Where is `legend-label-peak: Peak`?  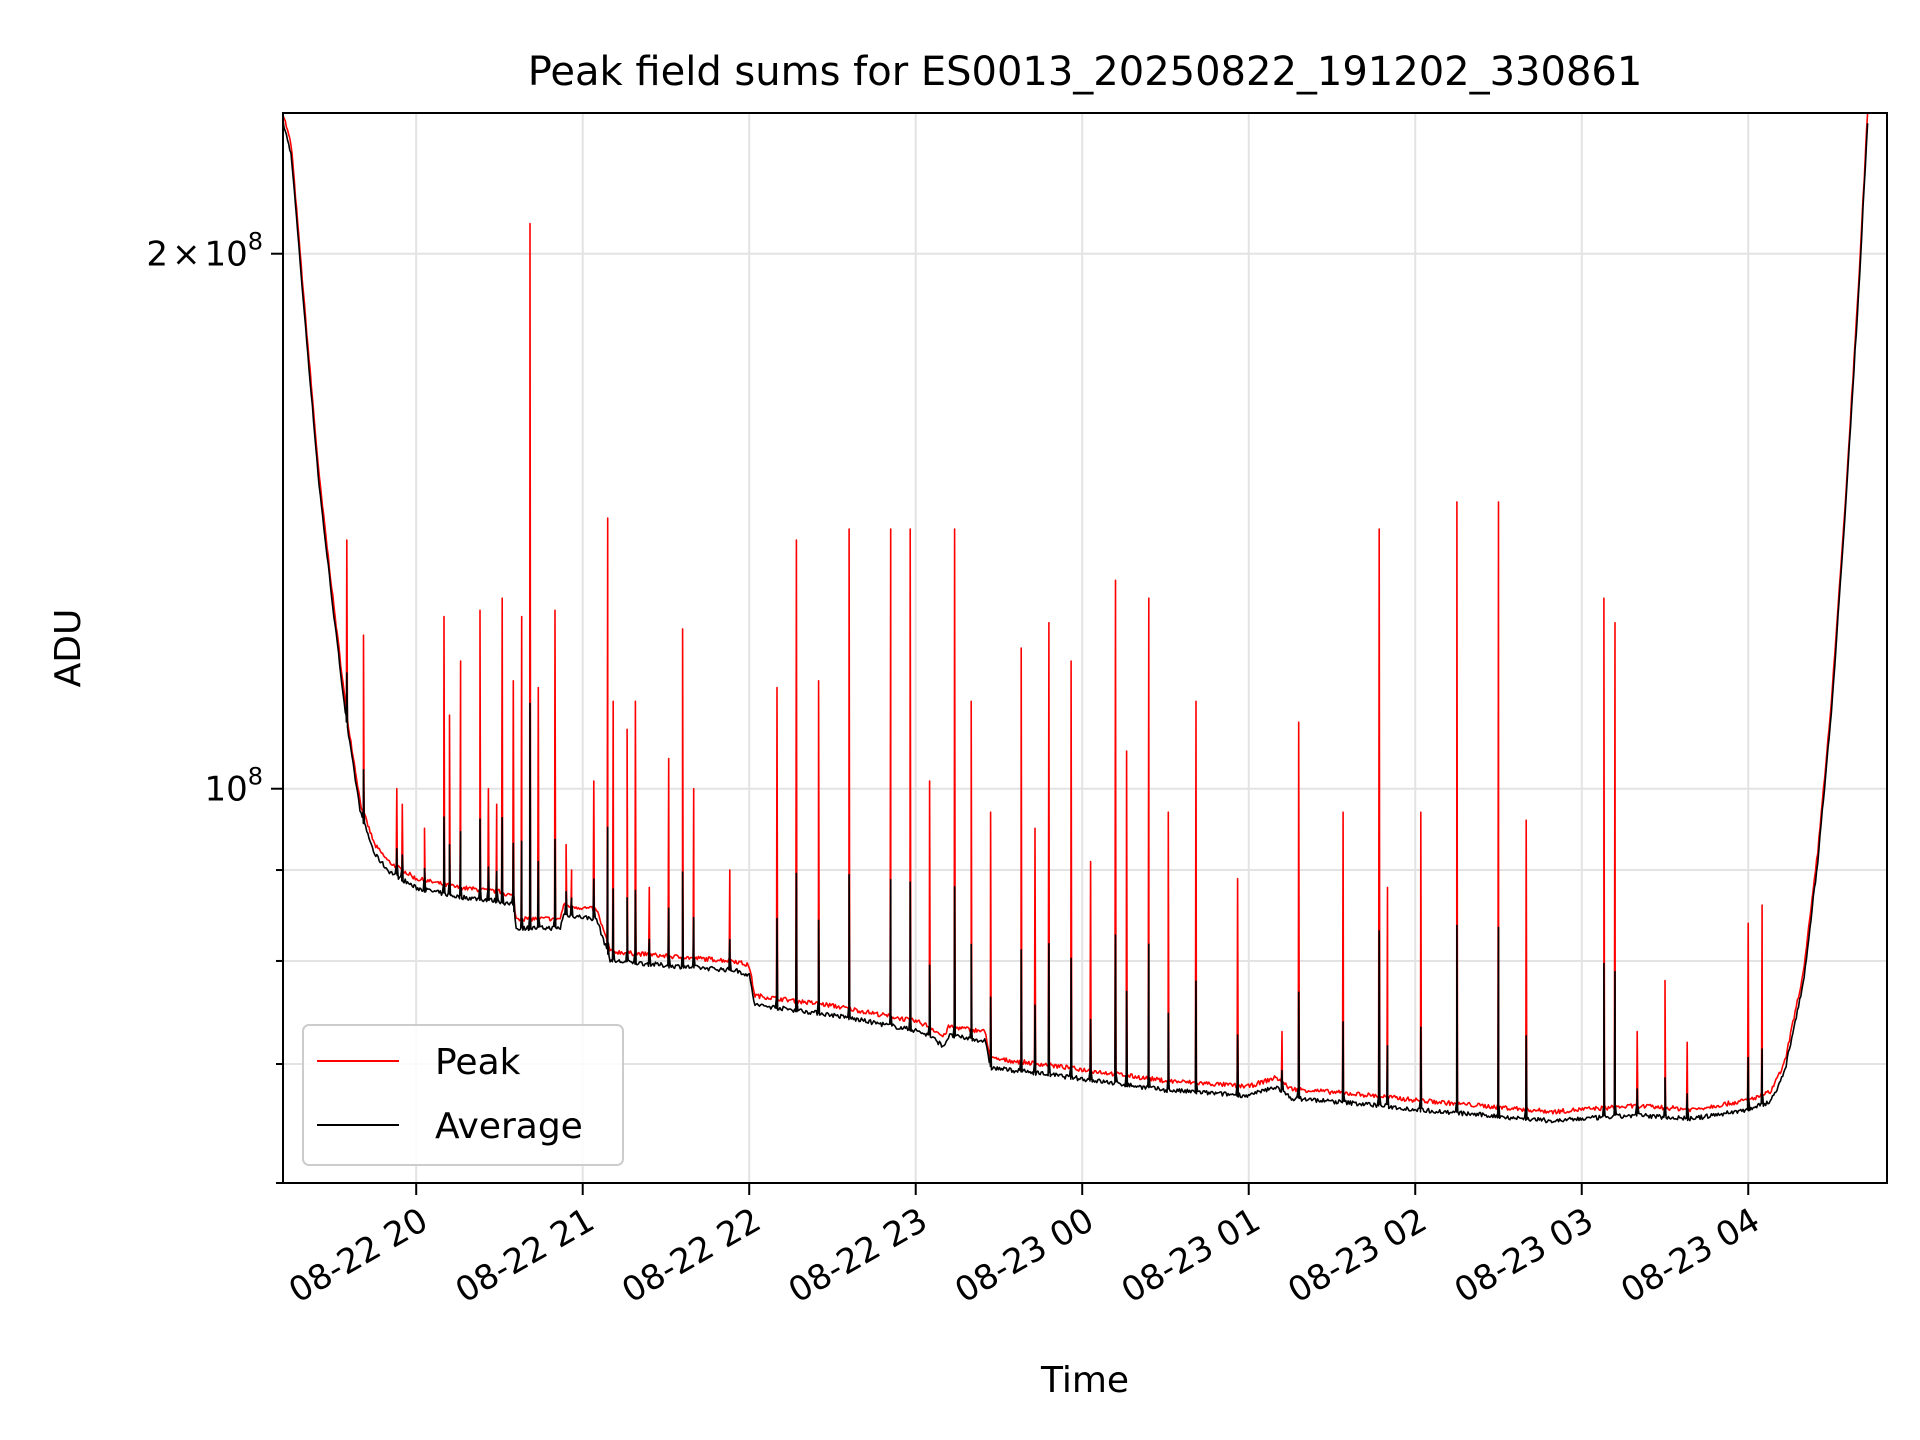 legend-label-peak: Peak is located at coordinates (478, 1062).